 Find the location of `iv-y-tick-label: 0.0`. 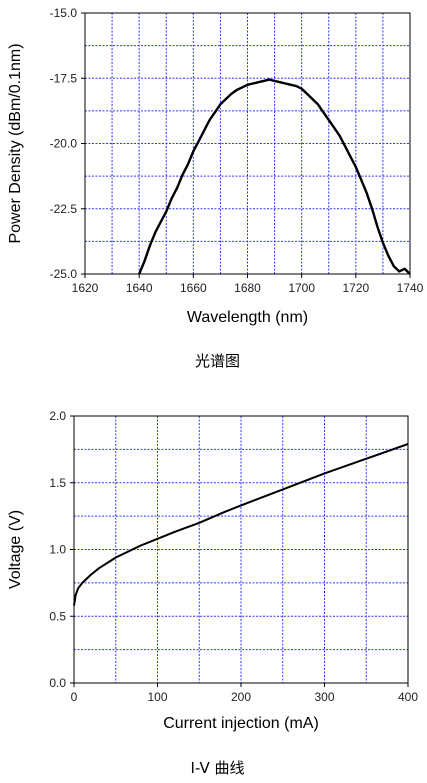

iv-y-tick-label: 0.0 is located at coordinates (57, 683).